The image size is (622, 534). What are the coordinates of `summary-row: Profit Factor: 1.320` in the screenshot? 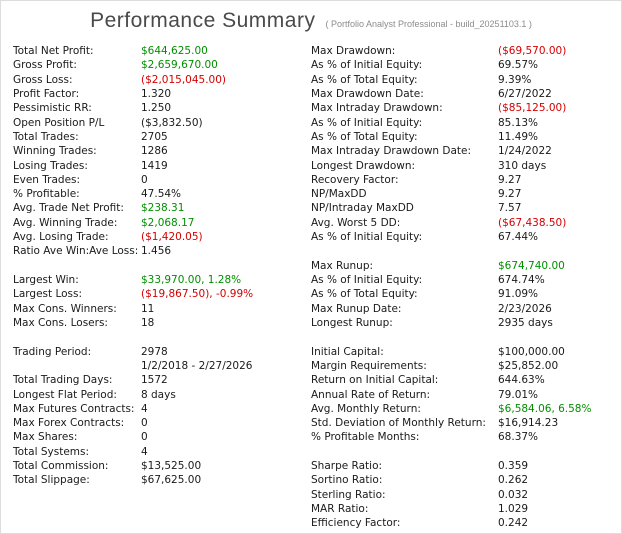 It's located at (159, 94).